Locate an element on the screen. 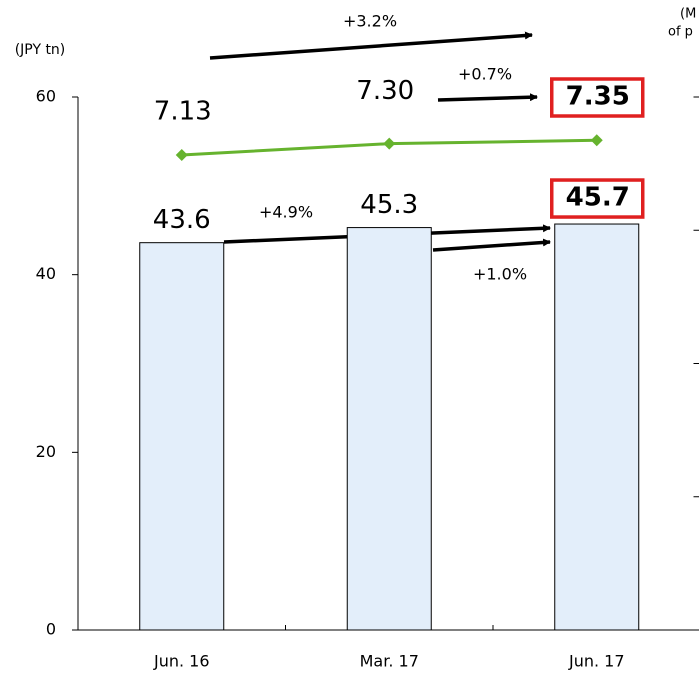 The width and height of the screenshot is (699, 675). value-label: 7.30 is located at coordinates (385, 91).